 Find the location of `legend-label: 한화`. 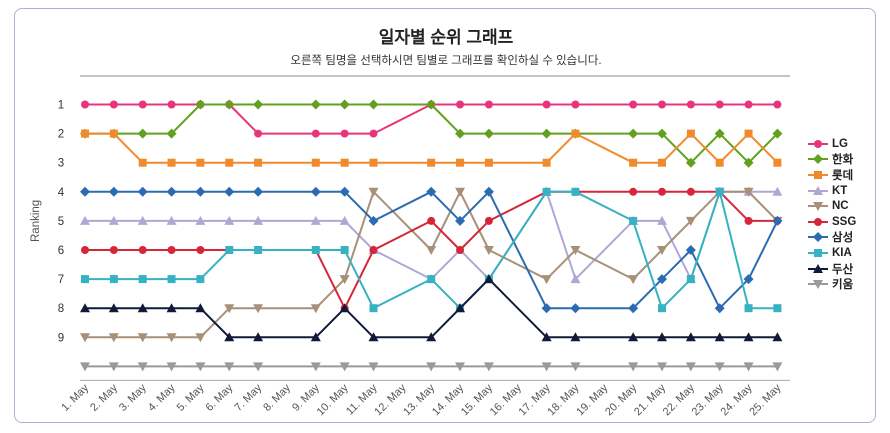

legend-label: 한화 is located at coordinates (843, 160).